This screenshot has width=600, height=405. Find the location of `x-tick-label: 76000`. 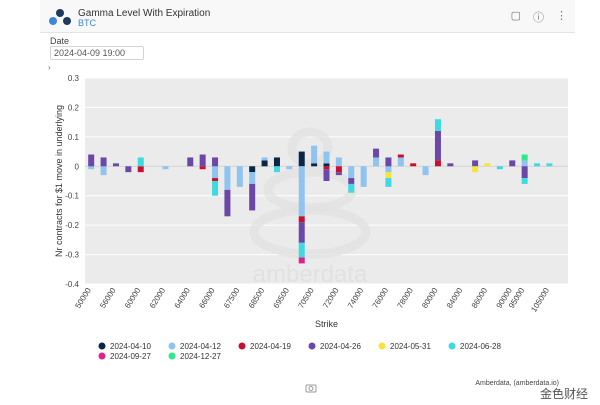

x-tick-label: 76000 is located at coordinates (381, 298).